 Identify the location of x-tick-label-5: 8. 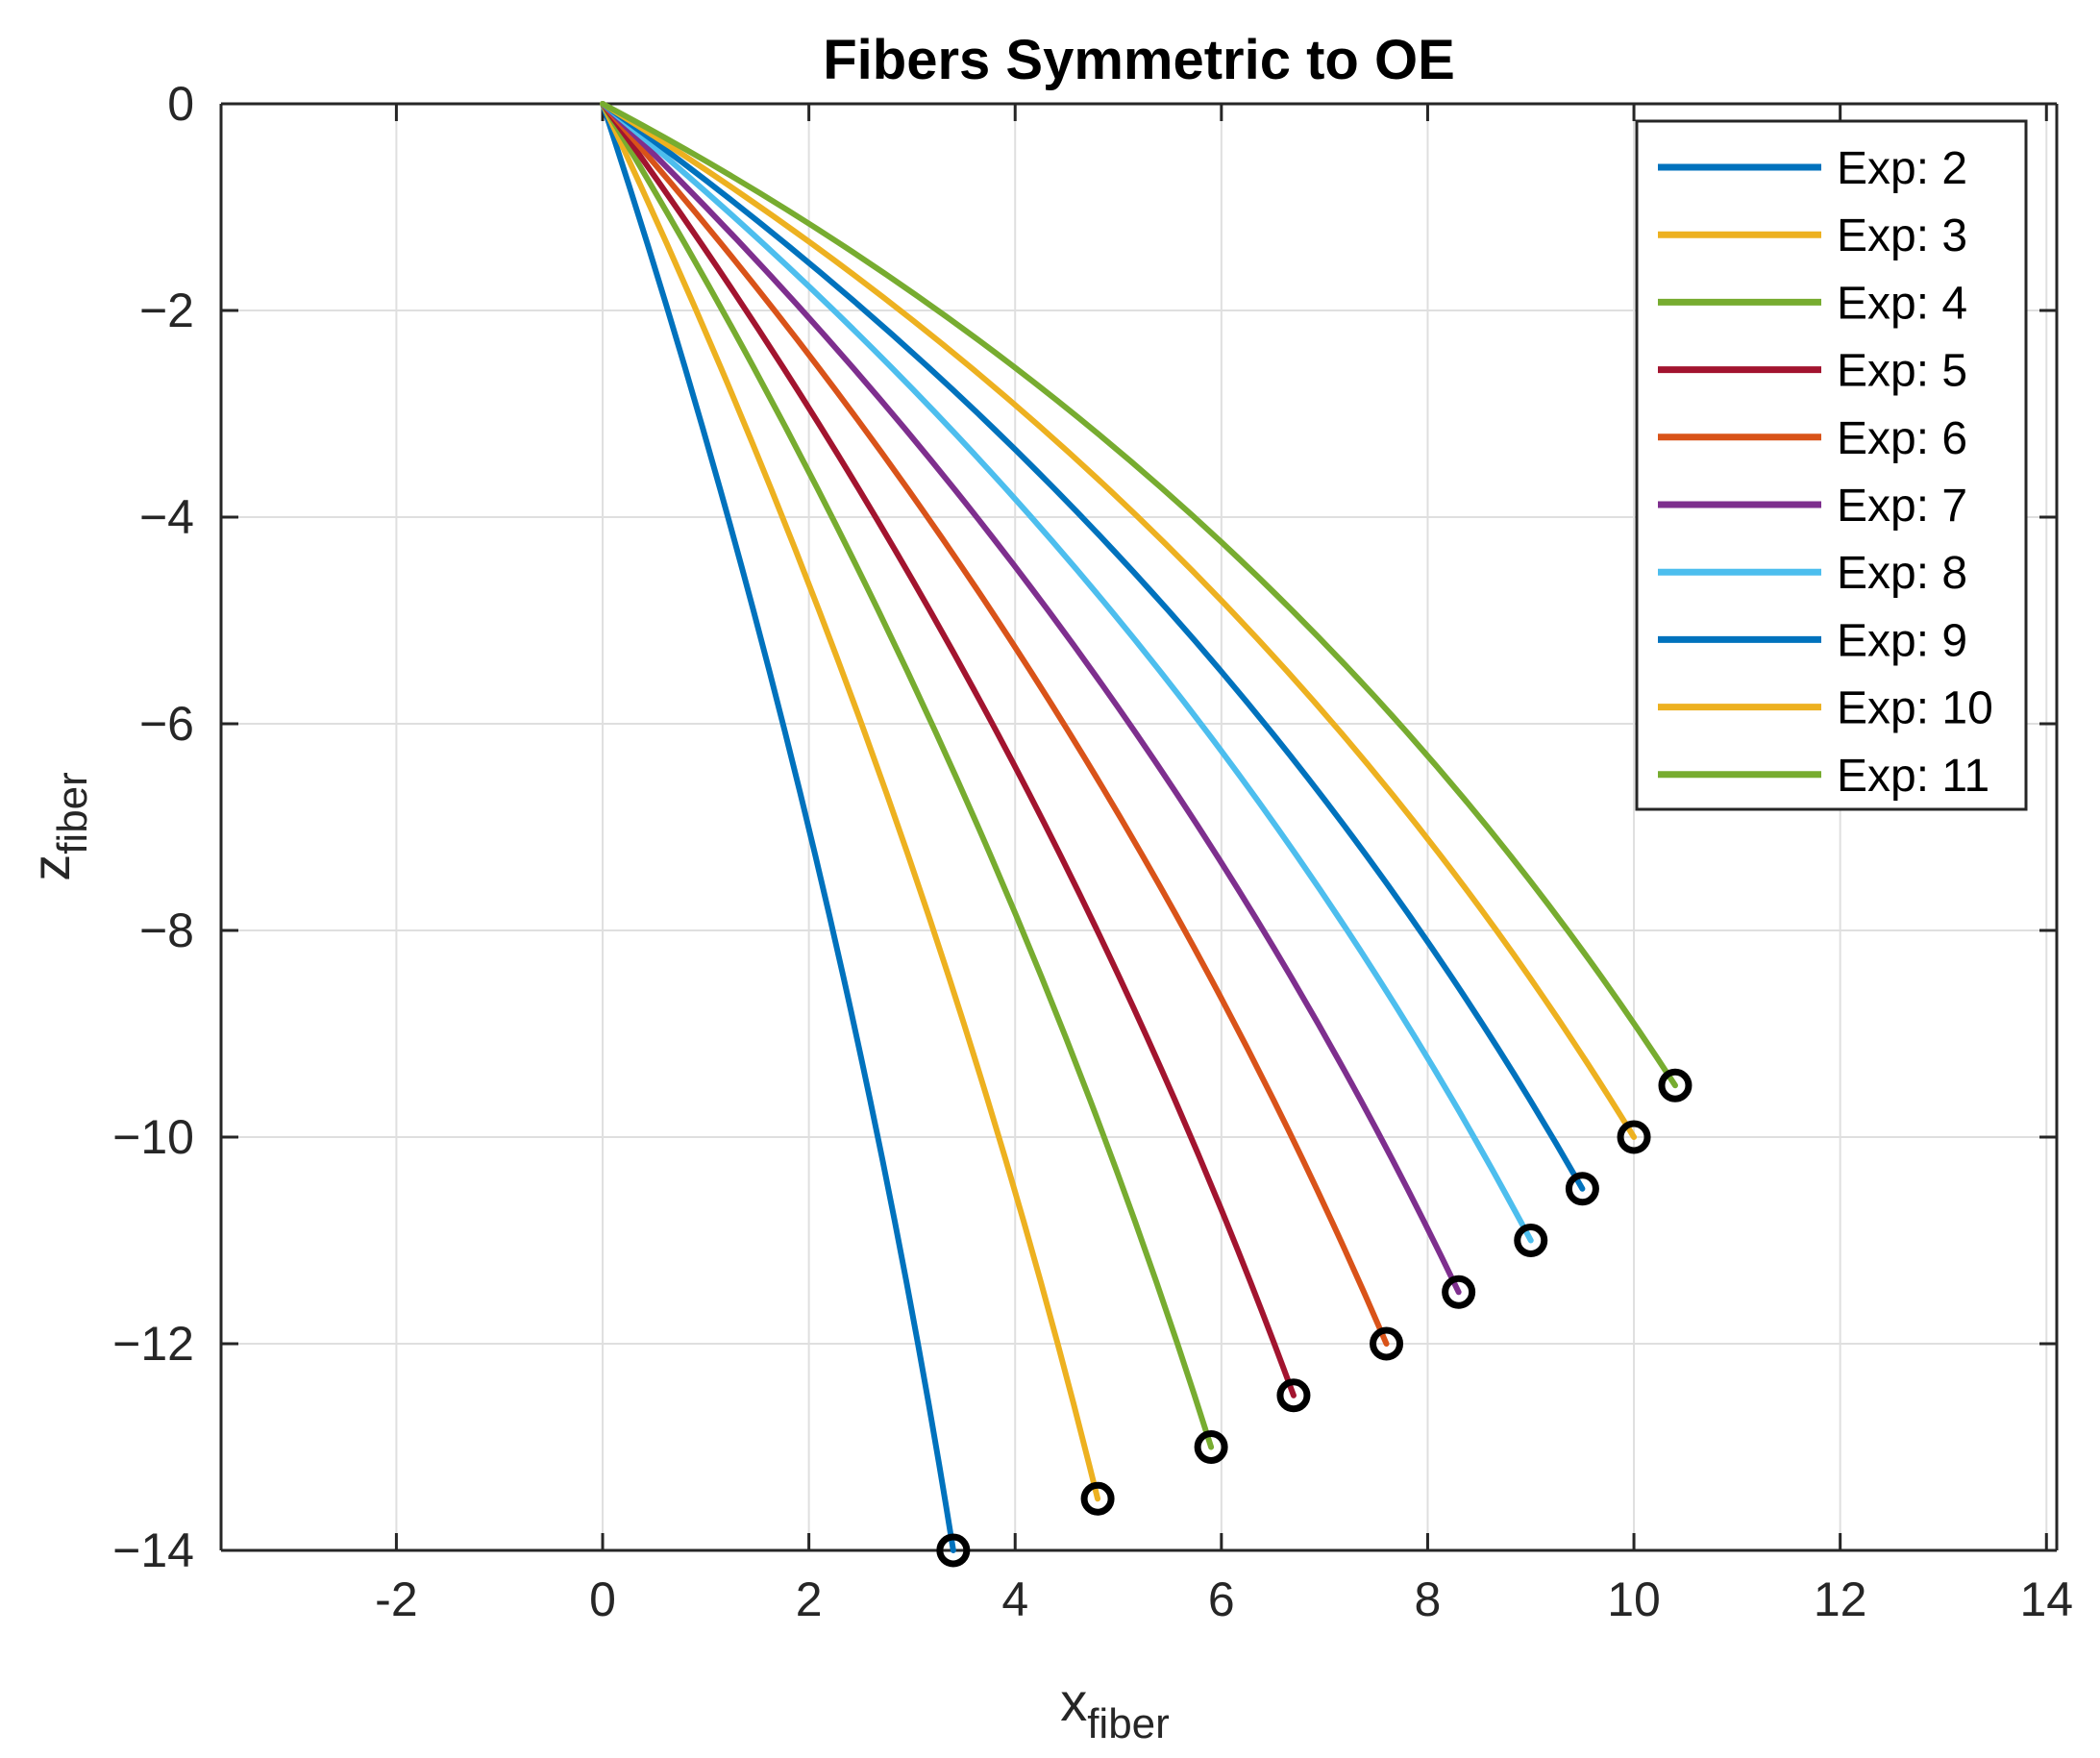
(1429, 1599).